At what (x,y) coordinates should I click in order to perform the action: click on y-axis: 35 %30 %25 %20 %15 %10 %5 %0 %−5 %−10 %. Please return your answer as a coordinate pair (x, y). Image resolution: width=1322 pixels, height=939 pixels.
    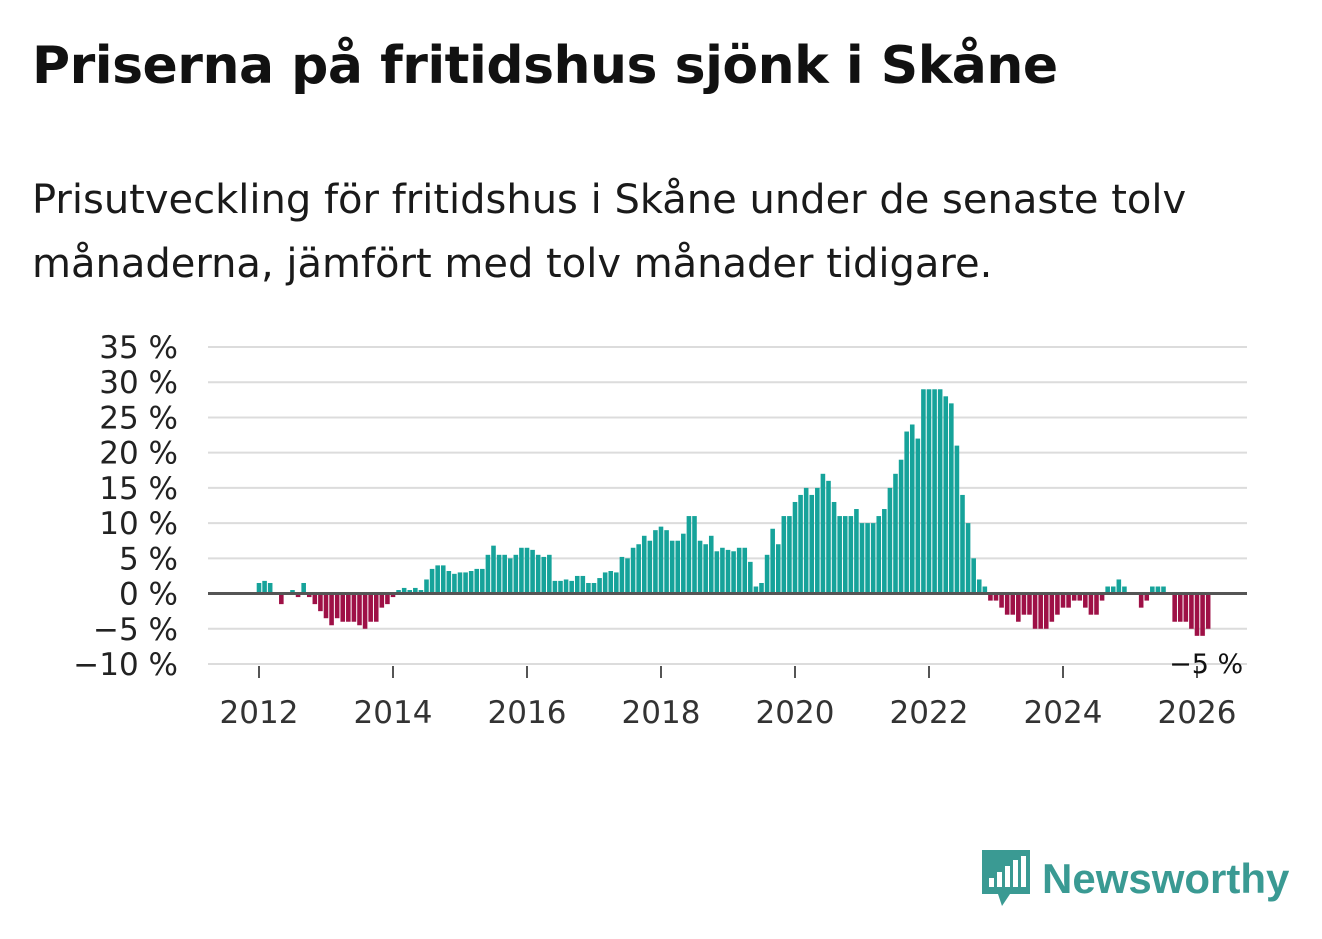
    Looking at the image, I should click on (125, 506).